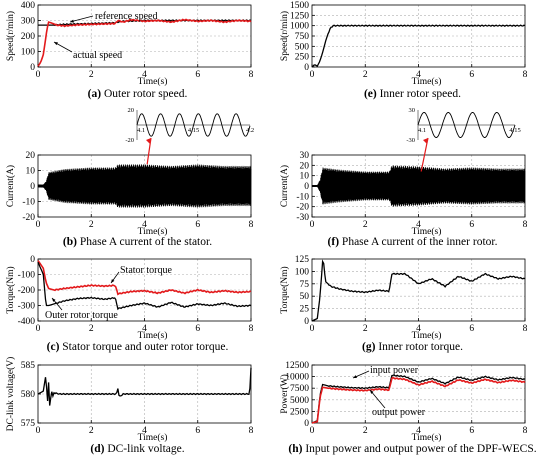 Image resolution: width=550 pixels, height=463 pixels. I want to click on annotation-reference-speed: reference speed, so click(126, 16).